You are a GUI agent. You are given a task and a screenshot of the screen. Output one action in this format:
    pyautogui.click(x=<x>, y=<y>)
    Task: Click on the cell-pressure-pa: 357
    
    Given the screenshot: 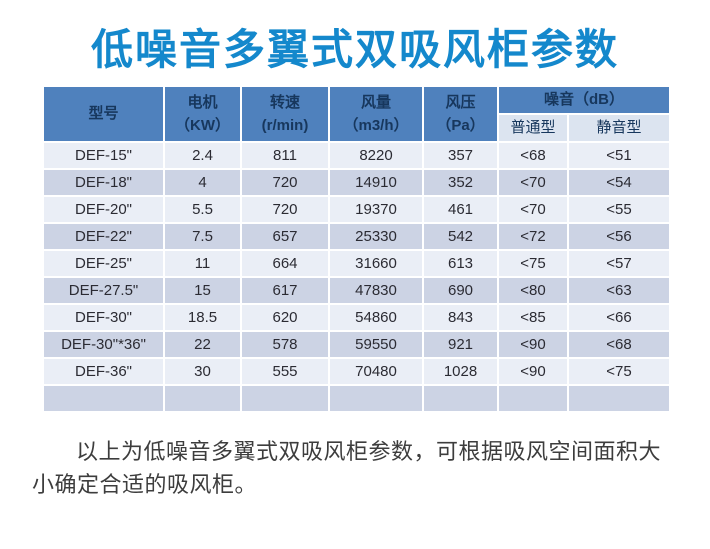 What is the action you would take?
    pyautogui.click(x=460, y=155)
    